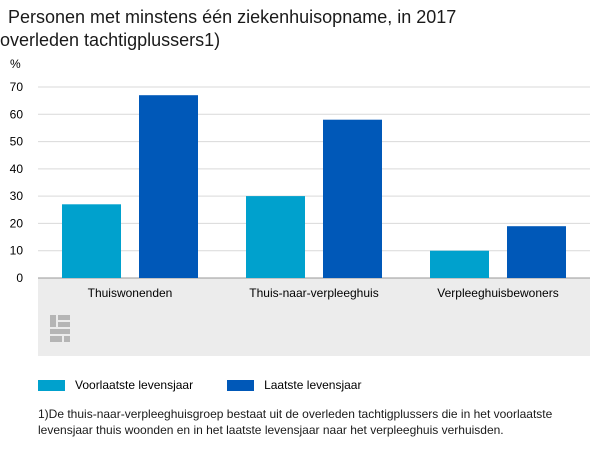 This screenshot has height=450, width=600. What do you see at coordinates (241, 385) in the screenshot?
I see `legend-swatch-laatste` at bounding box center [241, 385].